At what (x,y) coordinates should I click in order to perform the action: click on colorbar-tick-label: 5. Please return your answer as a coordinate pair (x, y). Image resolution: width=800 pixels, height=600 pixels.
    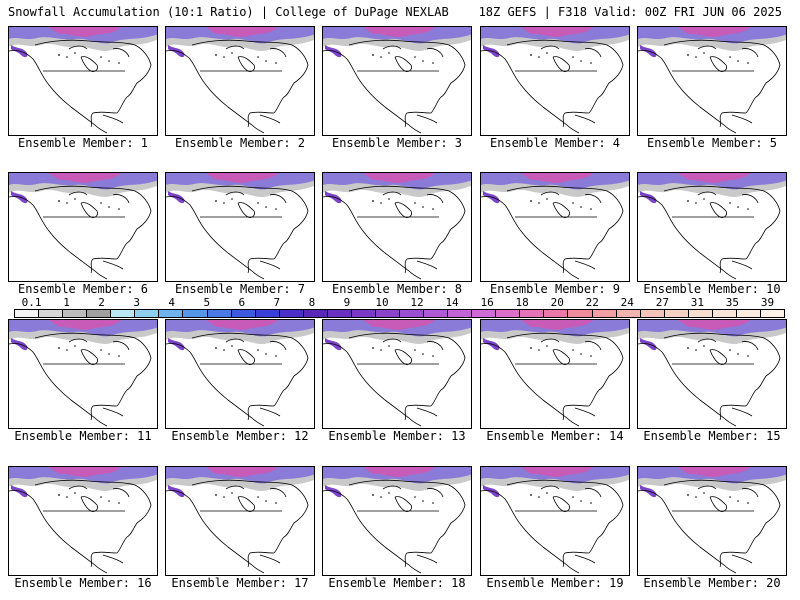
    Looking at the image, I should click on (207, 302).